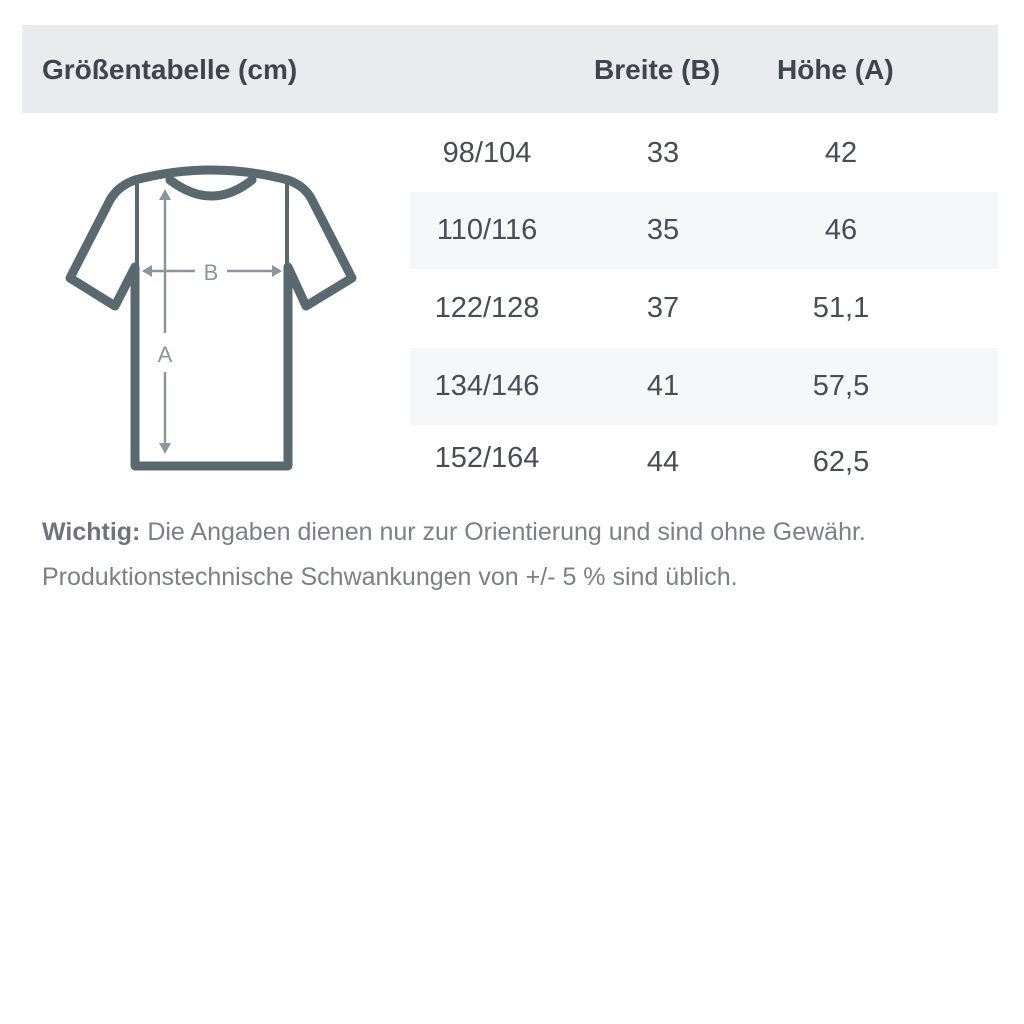 Image resolution: width=1024 pixels, height=1024 pixels. What do you see at coordinates (704, 386) in the screenshot?
I see `table-row: 134/146 41 57,5` at bounding box center [704, 386].